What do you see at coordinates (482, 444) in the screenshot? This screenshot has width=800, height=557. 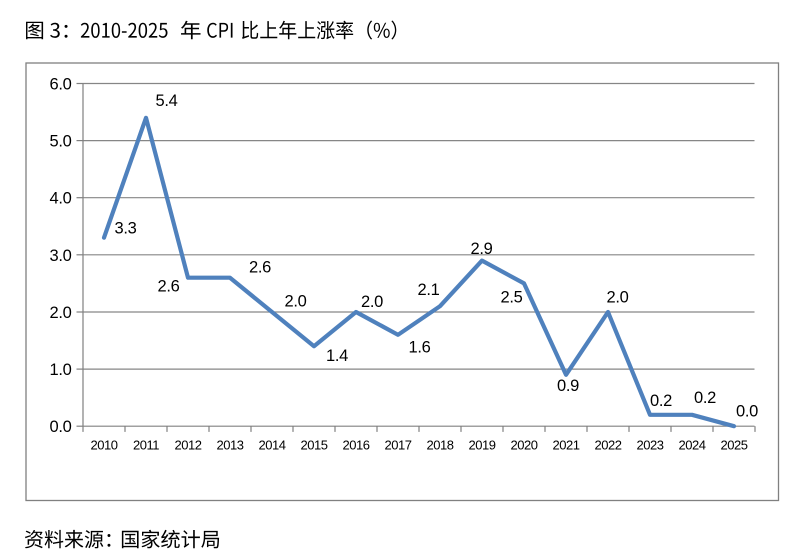 I see `svg-text: 2019` at bounding box center [482, 444].